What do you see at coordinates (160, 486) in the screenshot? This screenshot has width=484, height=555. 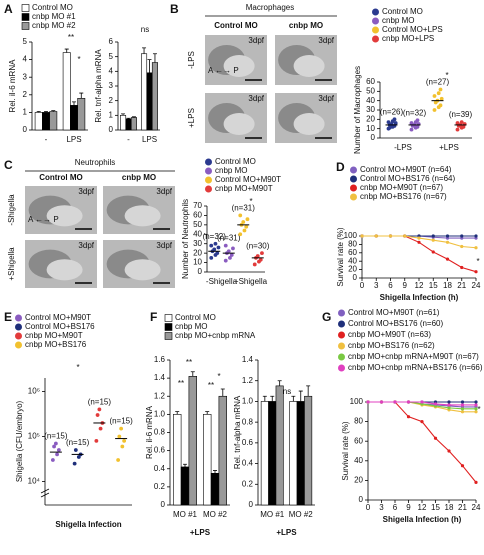 I see `y-tick-label: 0.2` at bounding box center [160, 486].